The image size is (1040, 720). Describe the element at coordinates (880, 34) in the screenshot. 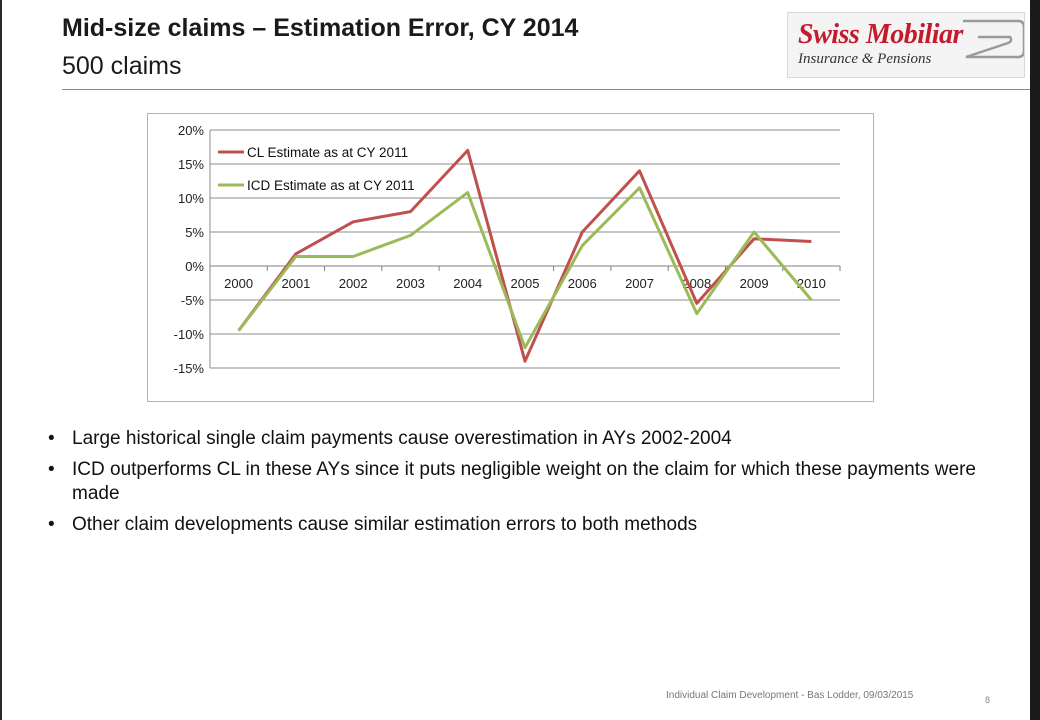

I see `logo-brand-text: Swiss Mobiliar` at that location.